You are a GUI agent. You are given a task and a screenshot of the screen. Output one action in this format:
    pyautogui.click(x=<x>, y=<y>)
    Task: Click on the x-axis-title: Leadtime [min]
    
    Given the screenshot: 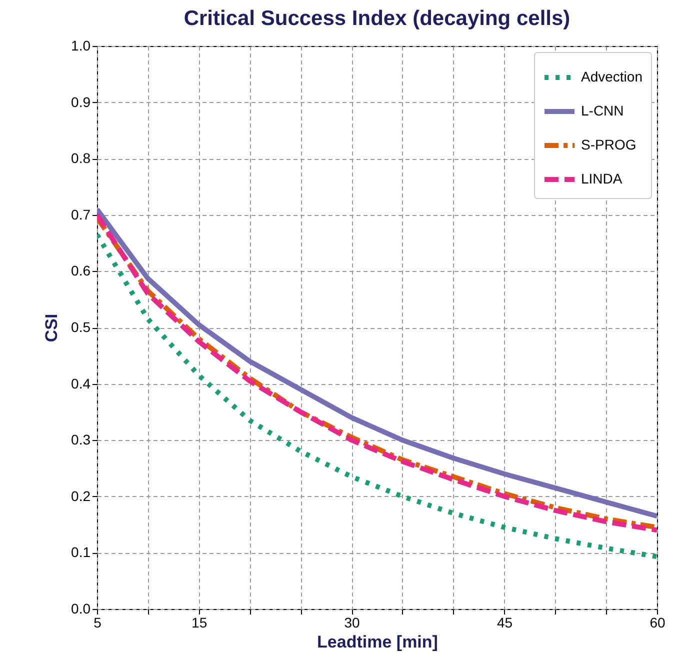 What is the action you would take?
    pyautogui.click(x=377, y=642)
    